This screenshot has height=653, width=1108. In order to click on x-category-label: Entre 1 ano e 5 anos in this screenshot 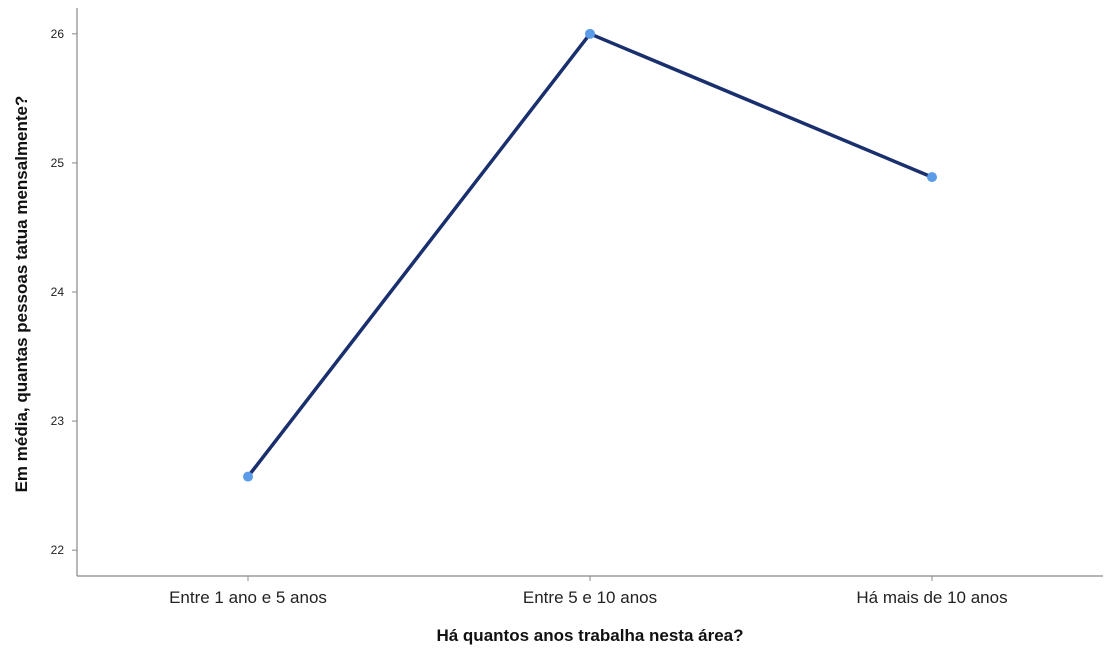, I will do `click(248, 597)`.